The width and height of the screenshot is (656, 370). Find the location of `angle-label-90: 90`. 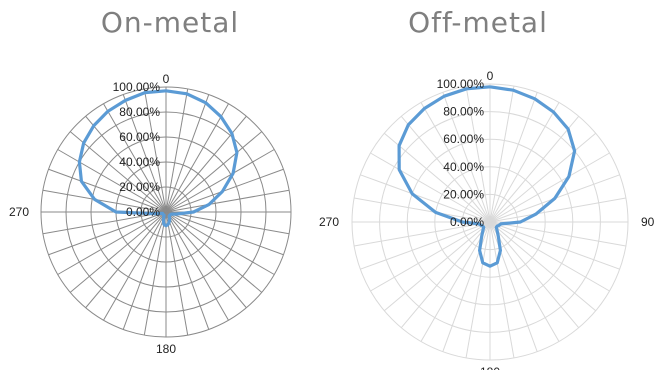

angle-label-90: 90 is located at coordinates (648, 222).